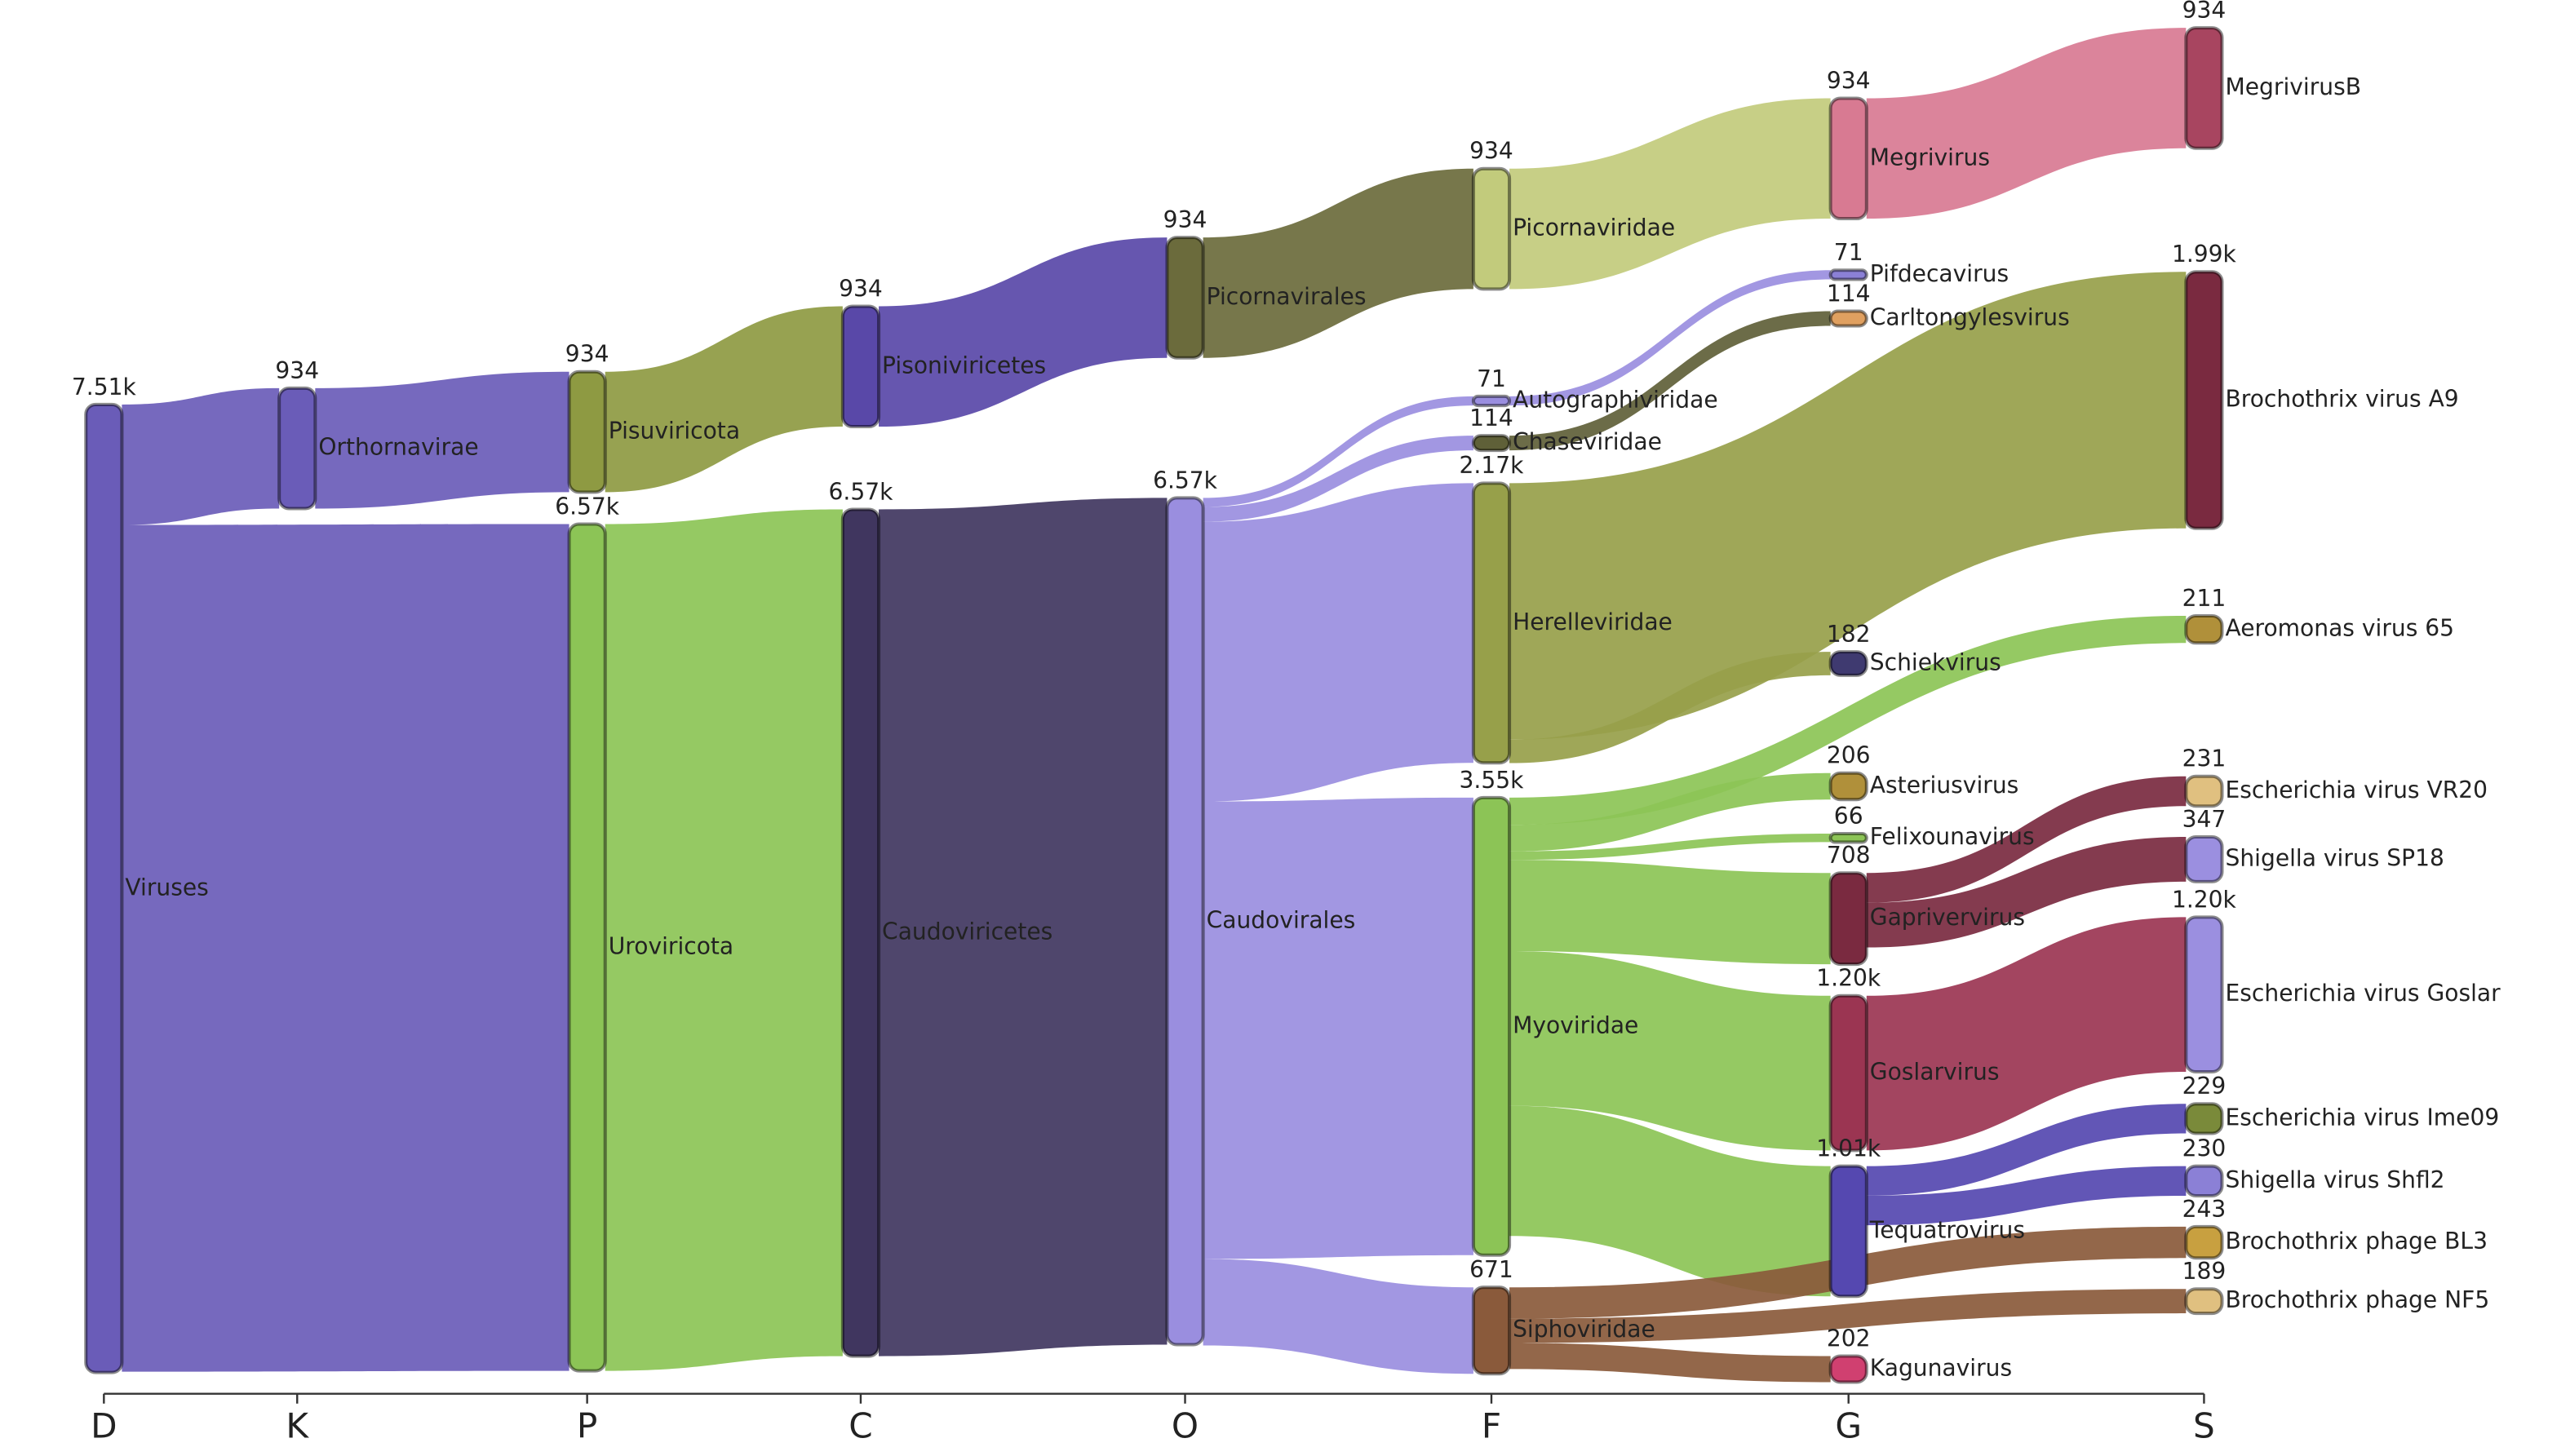  I want to click on node-label: Autographiviridae, so click(1615, 400).